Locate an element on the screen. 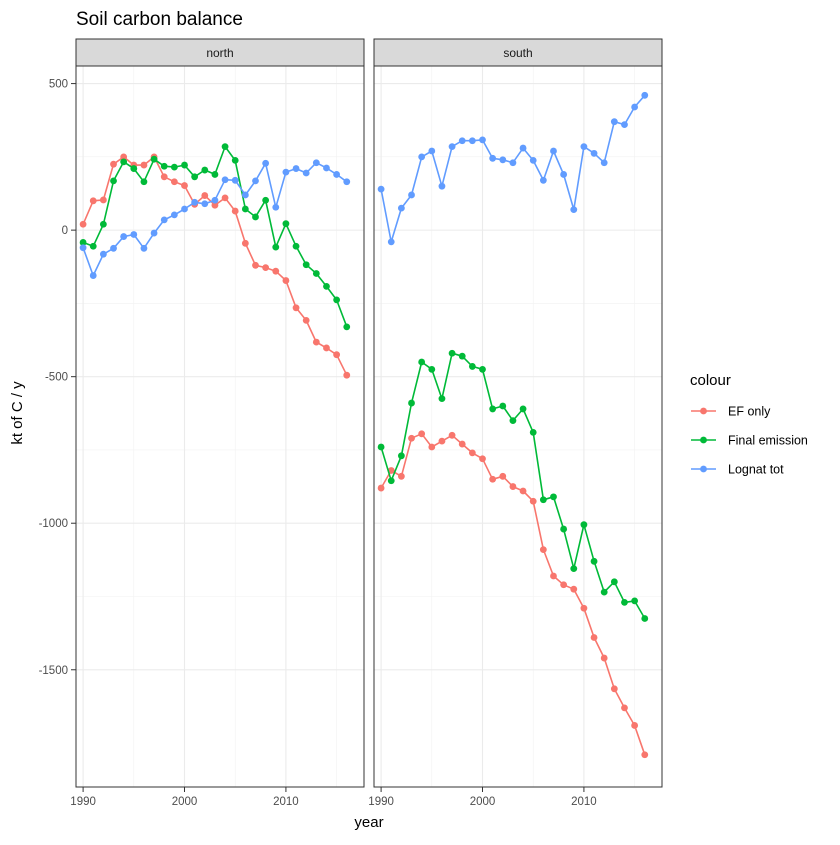 This screenshot has height=845, width=840. legend-label: Final emission is located at coordinates (768, 441).